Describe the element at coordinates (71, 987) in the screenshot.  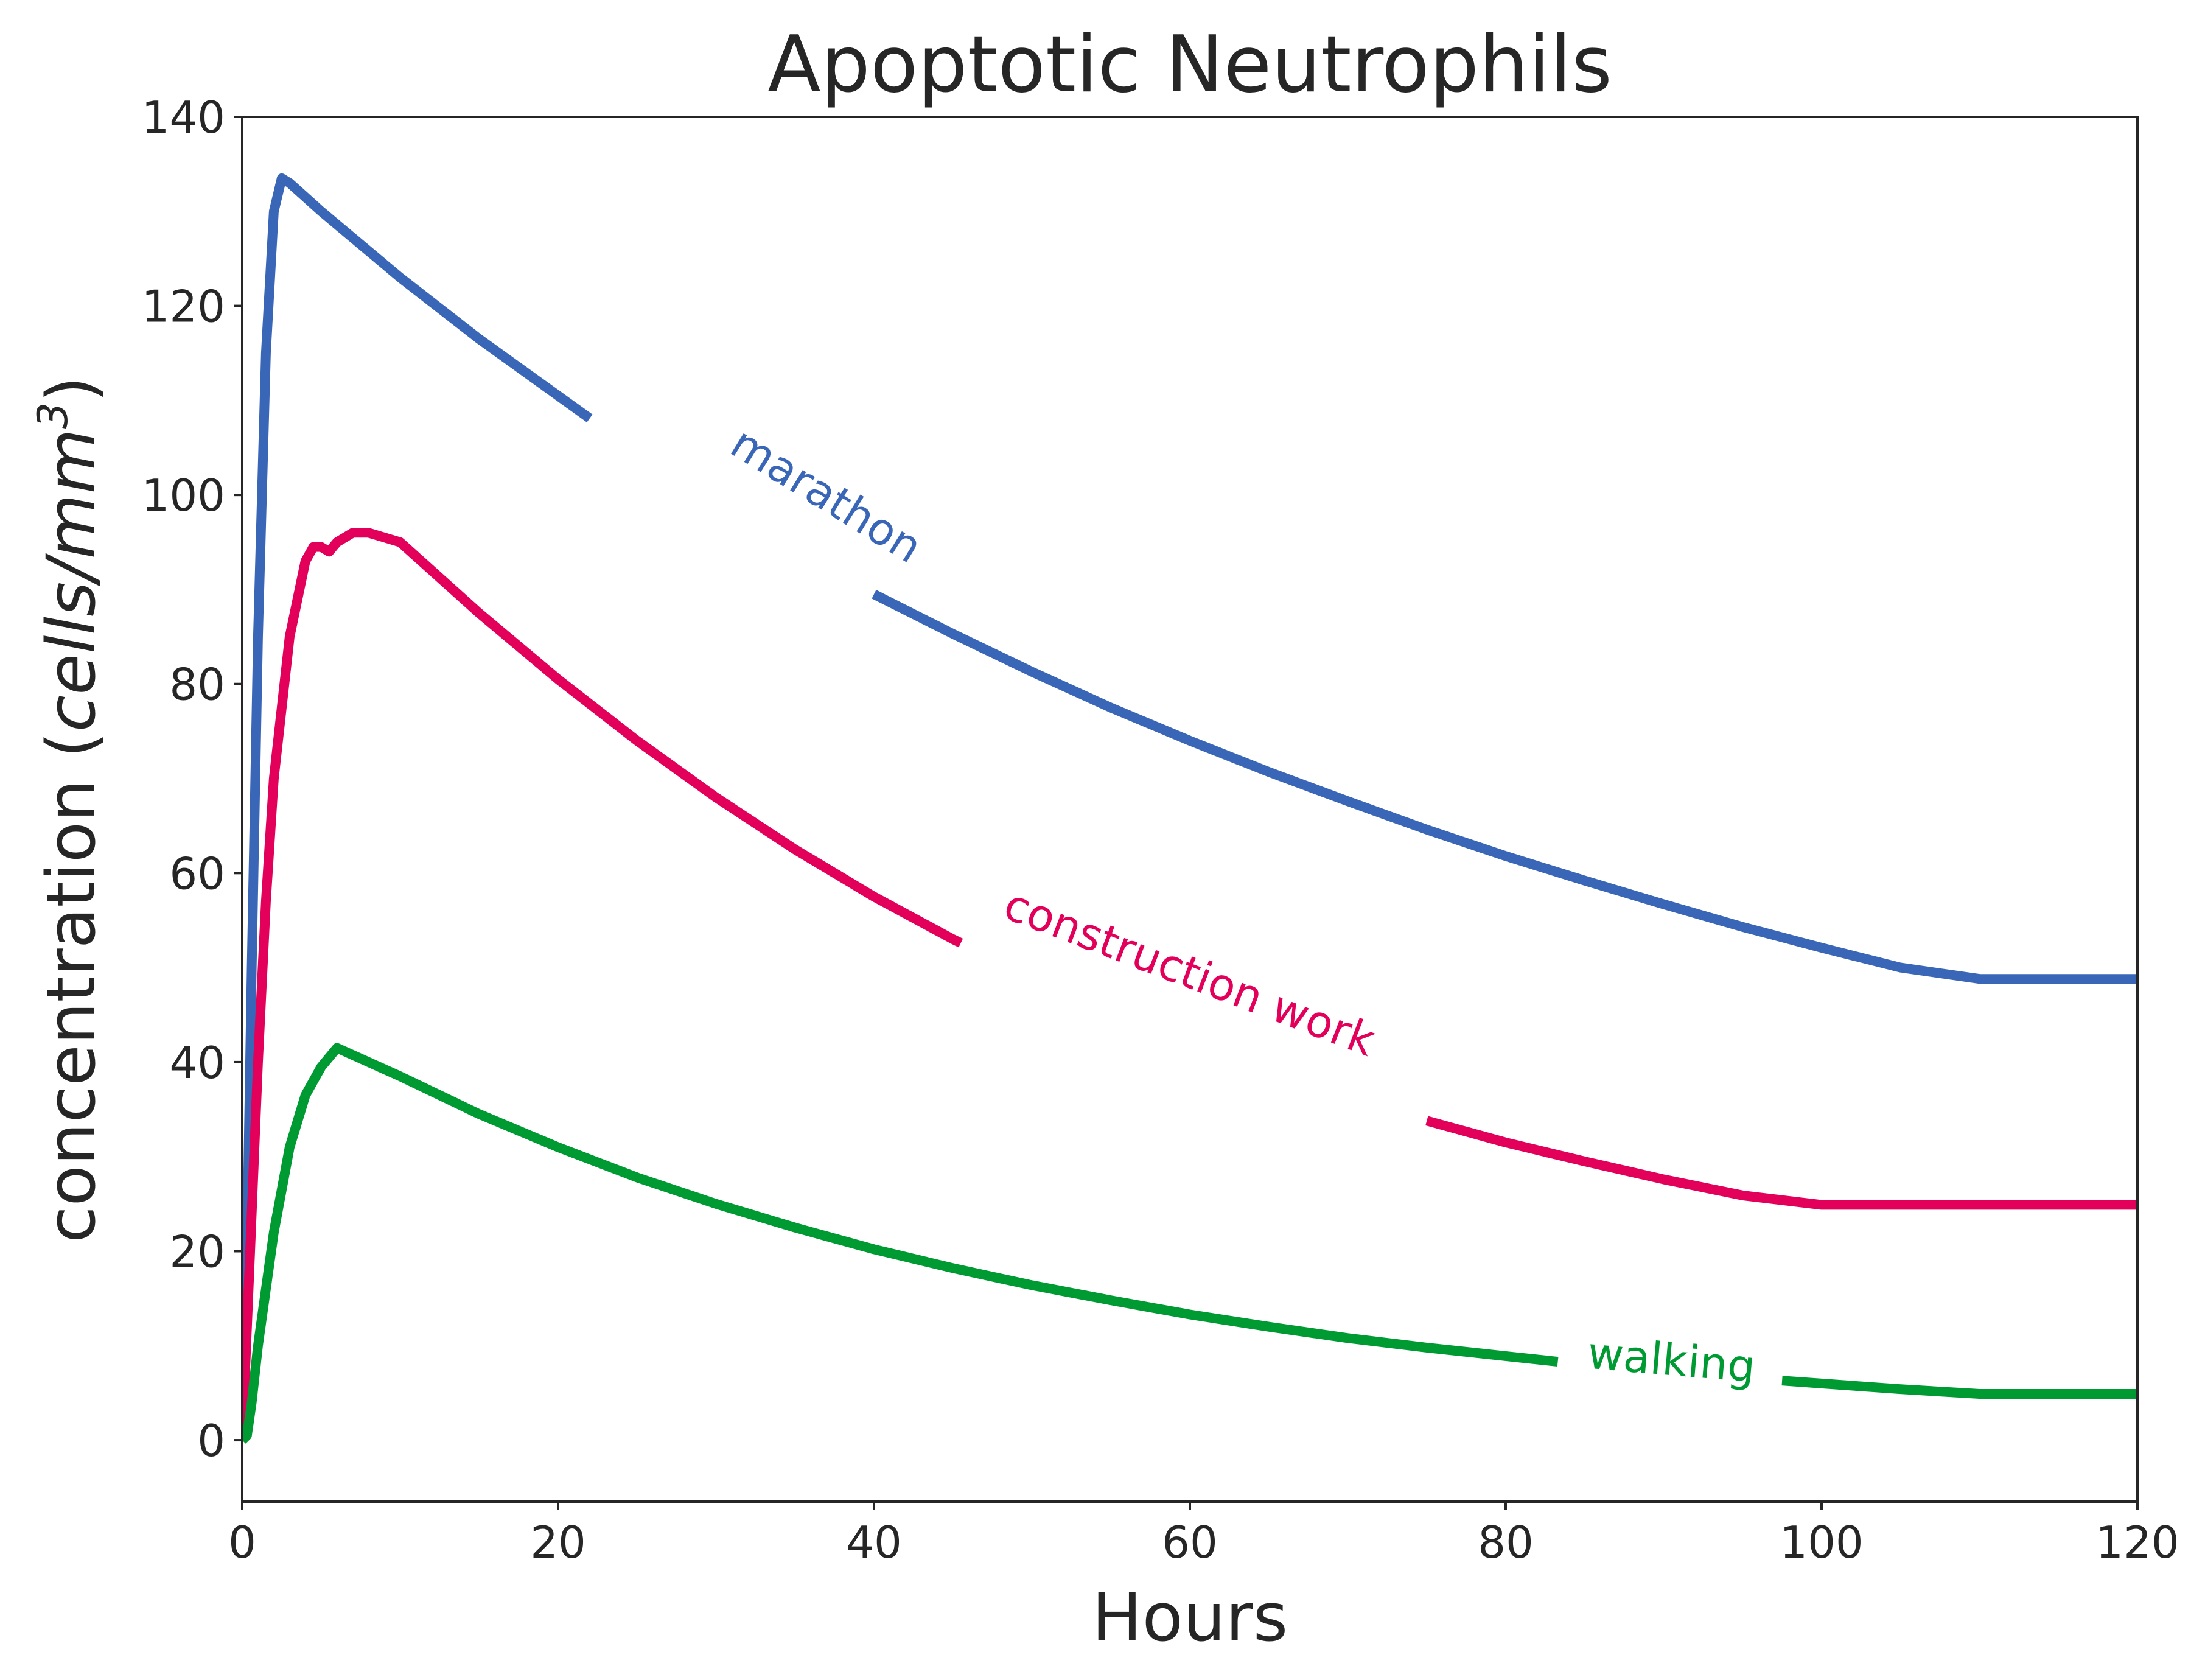
I see `y-axis-label-prefix: concentration (` at that location.